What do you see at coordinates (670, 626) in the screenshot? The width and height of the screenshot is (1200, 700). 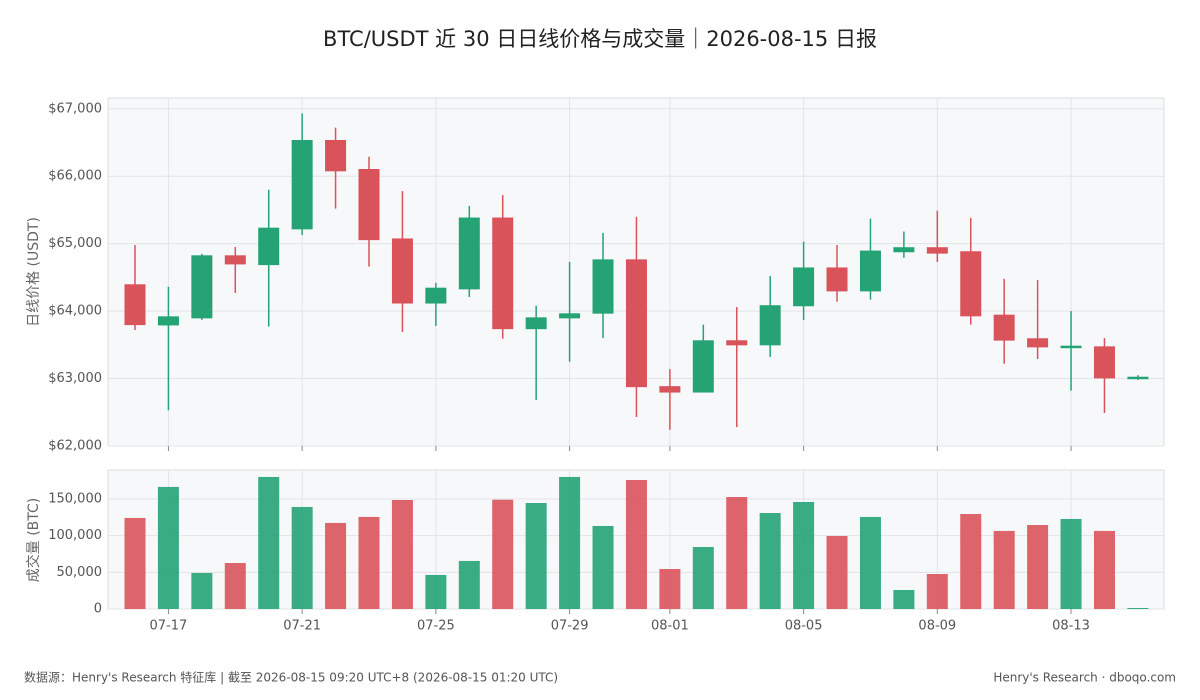 I see `x-tick-label: 08-01` at bounding box center [670, 626].